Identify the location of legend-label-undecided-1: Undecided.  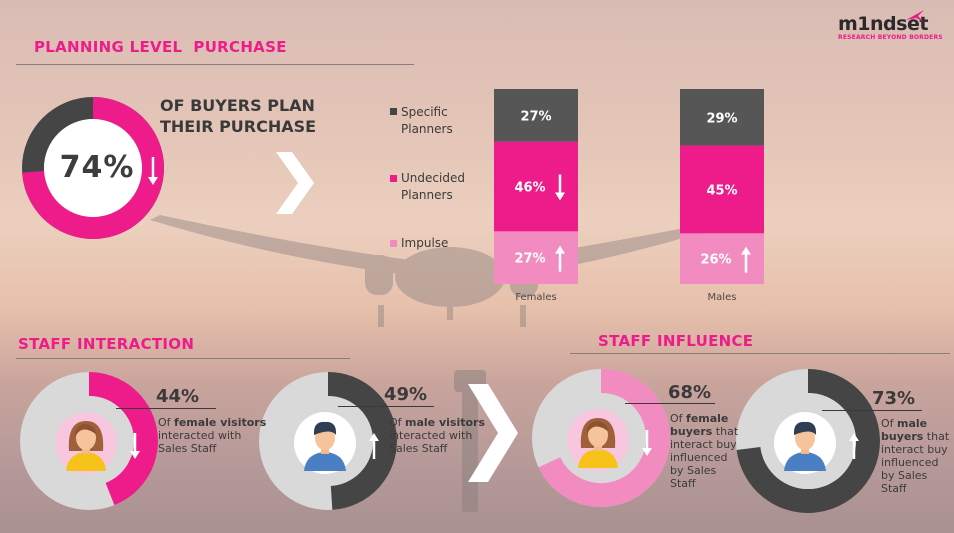
(433, 178).